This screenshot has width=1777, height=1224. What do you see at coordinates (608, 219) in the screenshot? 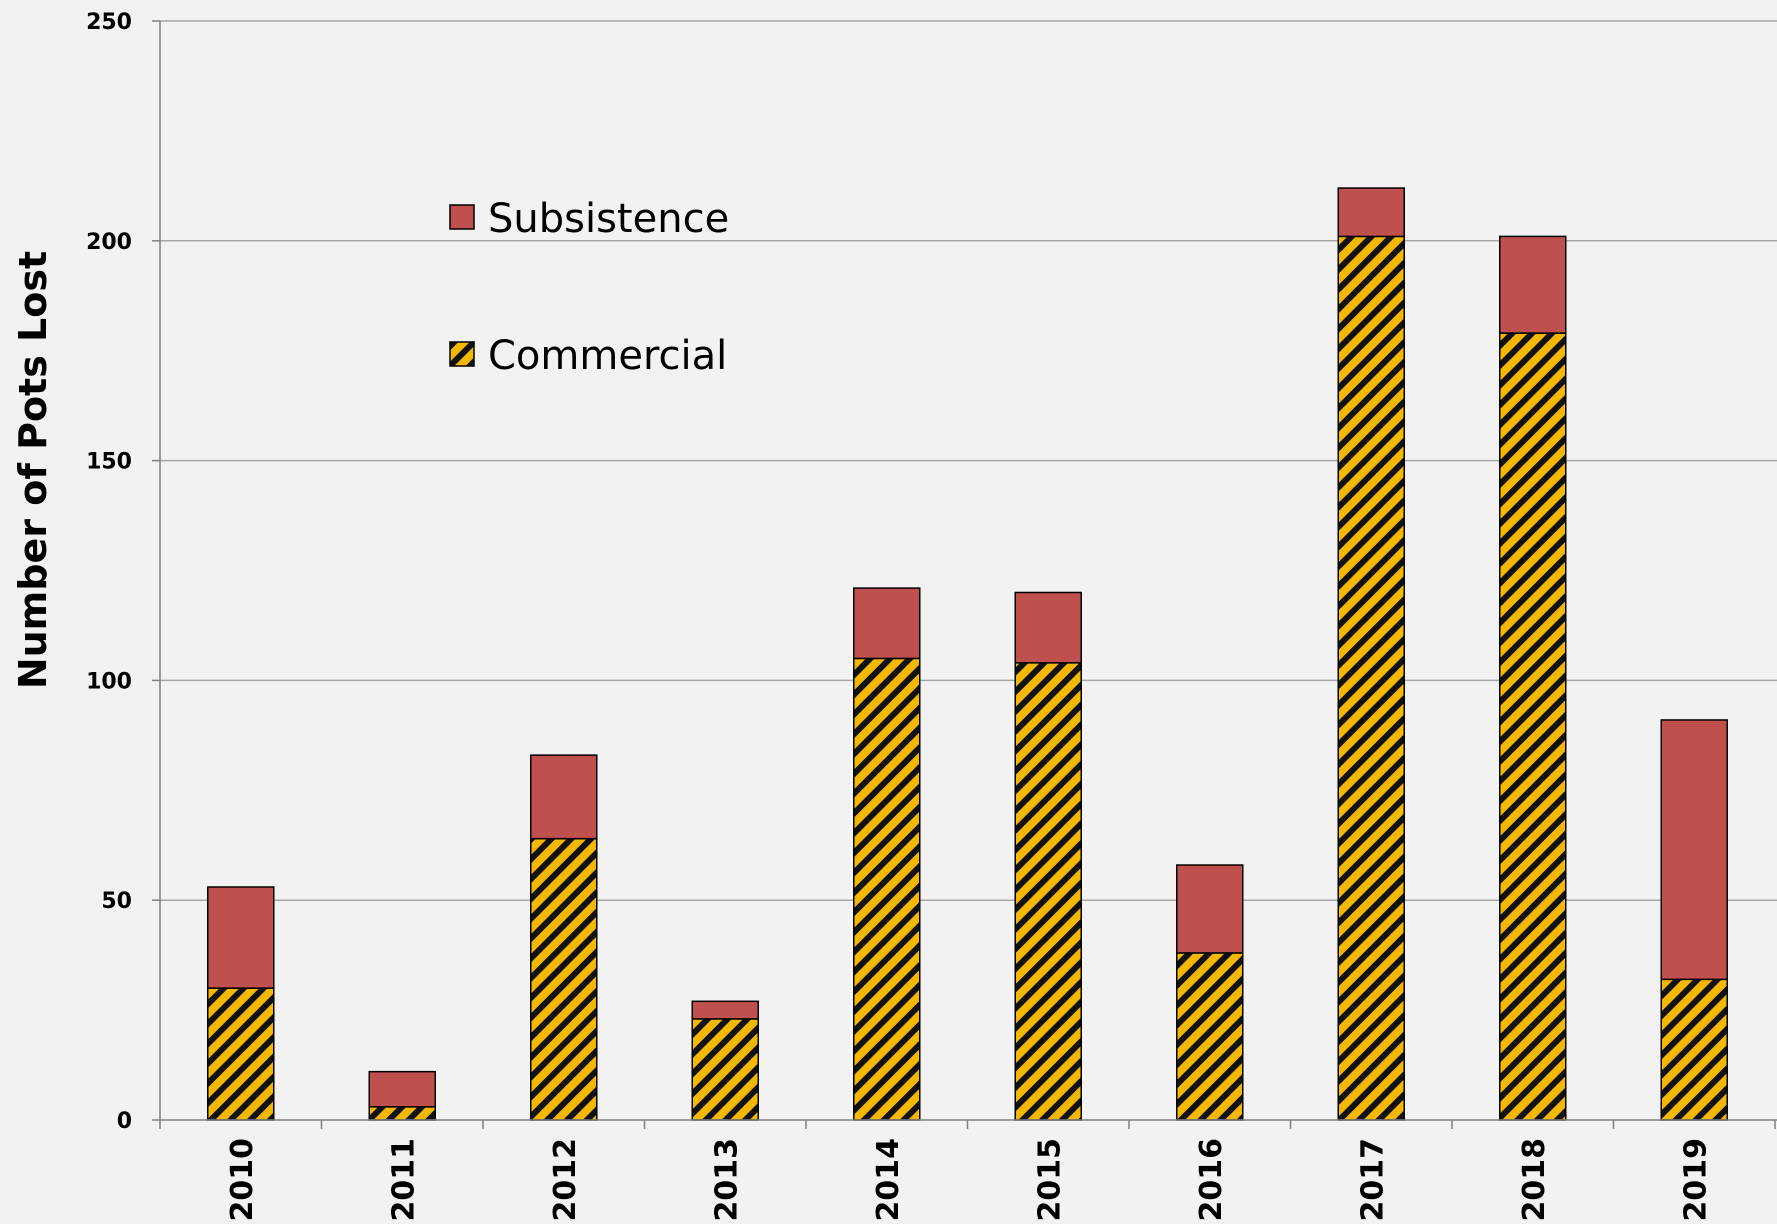
I see `legend-label-subsistence: Subsistence` at bounding box center [608, 219].